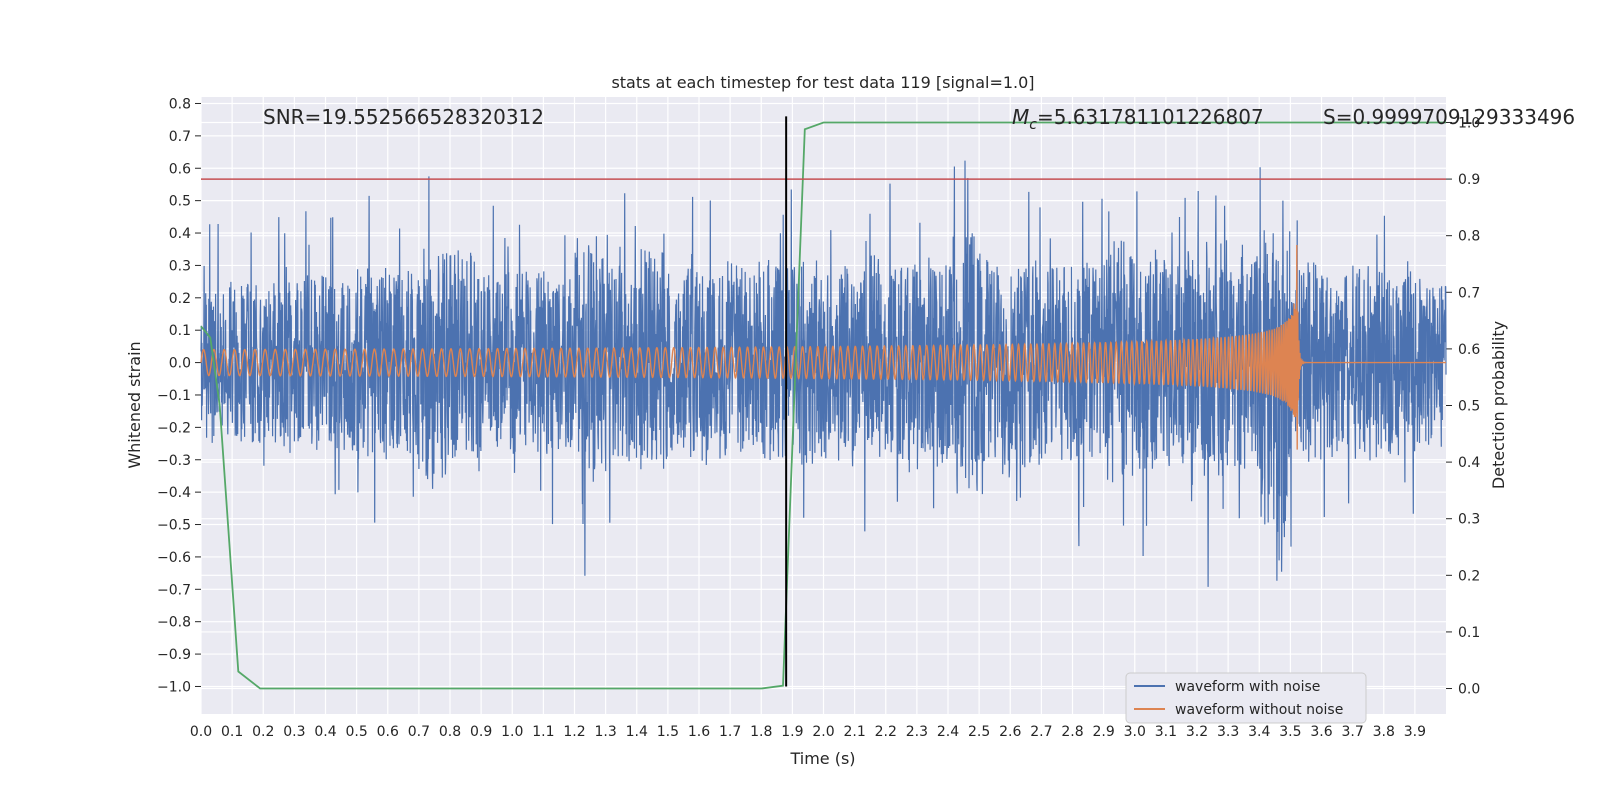 The width and height of the screenshot is (1600, 800). I want to click on x-tick-label: 2.8, so click(1072, 732).